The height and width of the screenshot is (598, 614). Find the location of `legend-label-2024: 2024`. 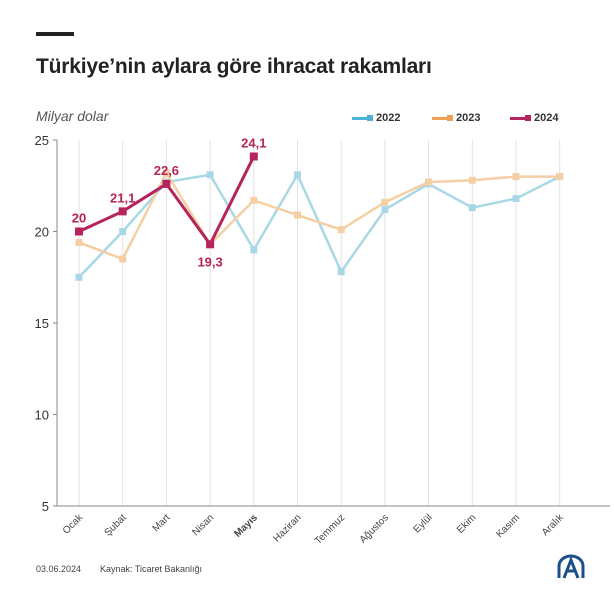

legend-label-2024: 2024 is located at coordinates (546, 118).